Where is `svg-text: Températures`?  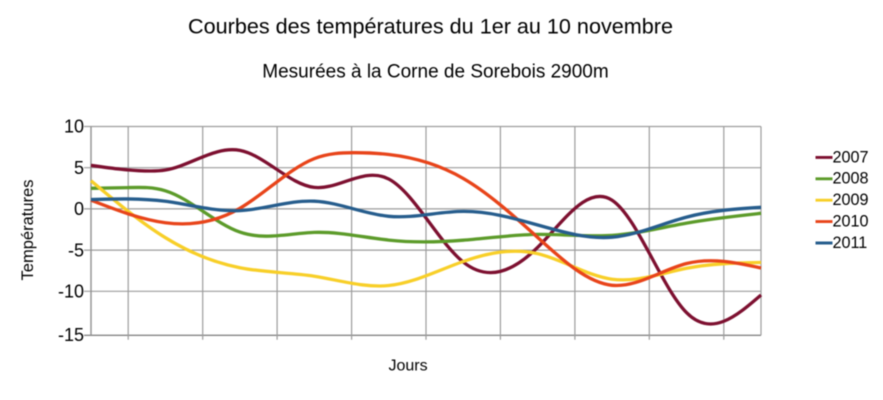 svg-text: Températures is located at coordinates (28, 230).